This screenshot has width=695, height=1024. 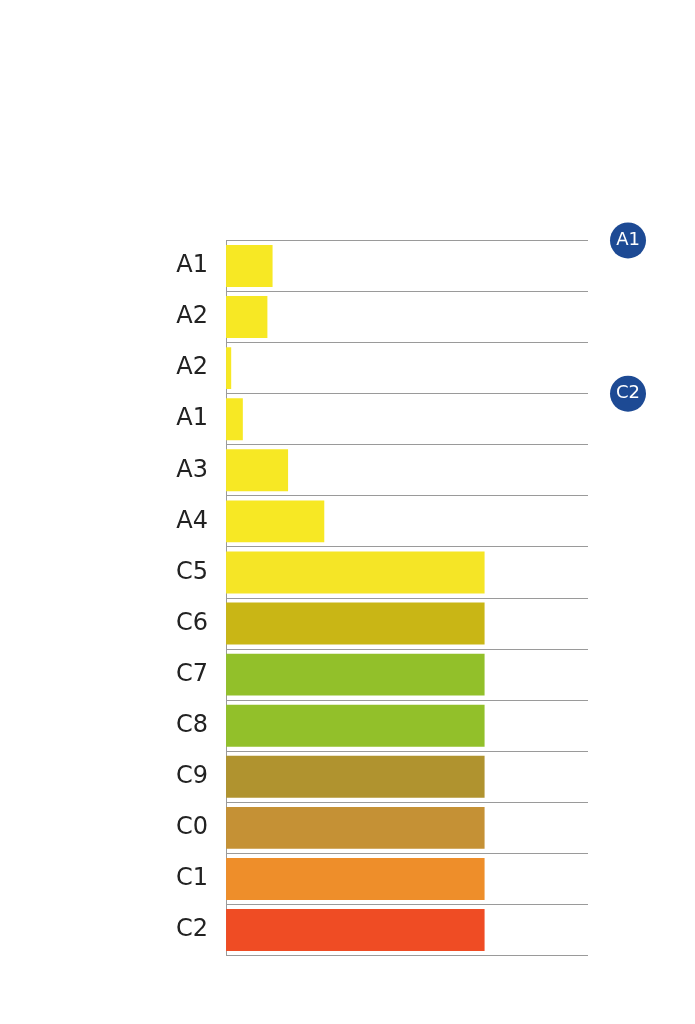 What do you see at coordinates (628, 392) in the screenshot?
I see `text: C2` at bounding box center [628, 392].